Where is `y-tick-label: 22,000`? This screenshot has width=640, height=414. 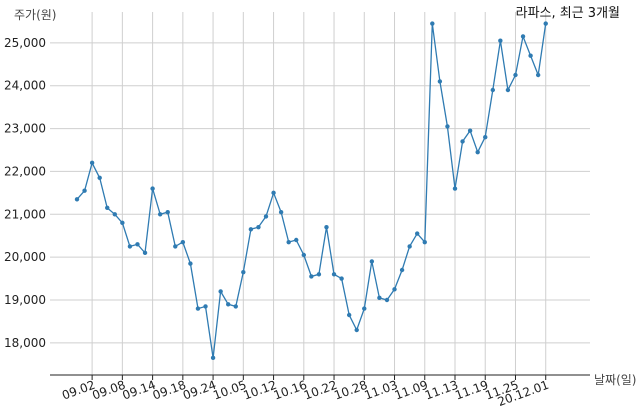
y-tick-label: 22,000 is located at coordinates (25, 171).